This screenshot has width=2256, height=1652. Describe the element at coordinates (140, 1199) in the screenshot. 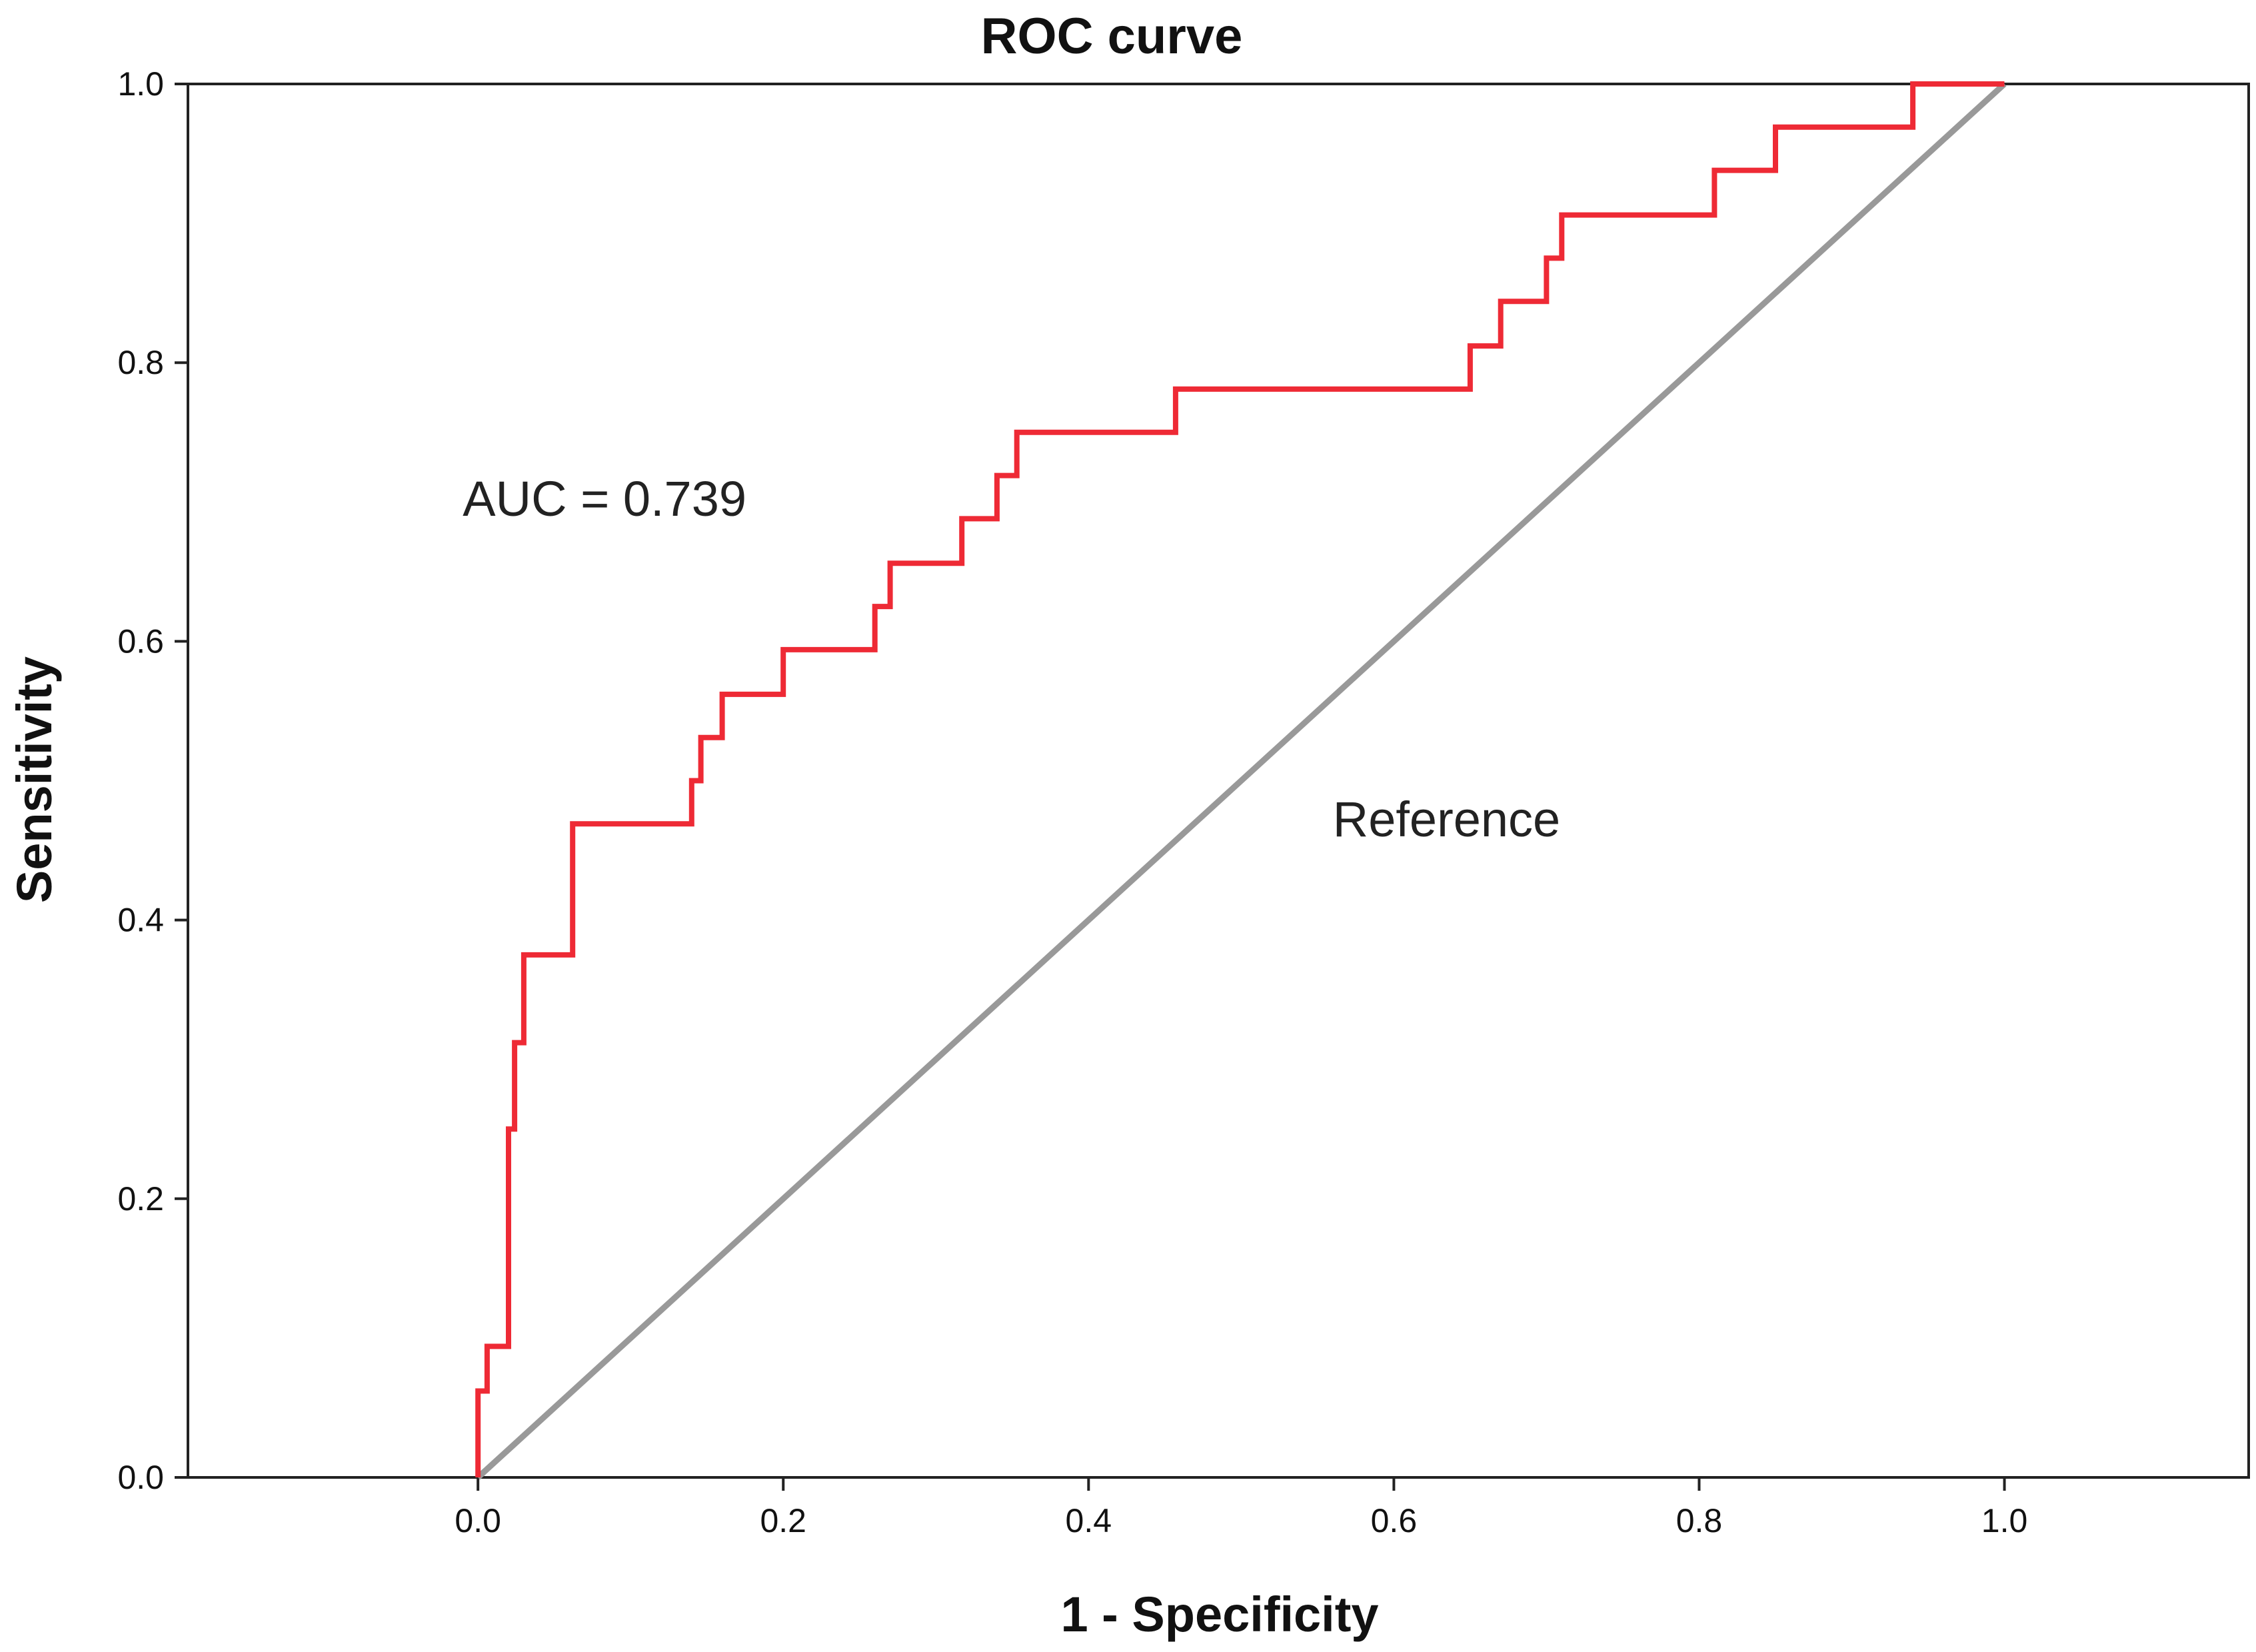

I see `y-tick-label: 0.2` at that location.